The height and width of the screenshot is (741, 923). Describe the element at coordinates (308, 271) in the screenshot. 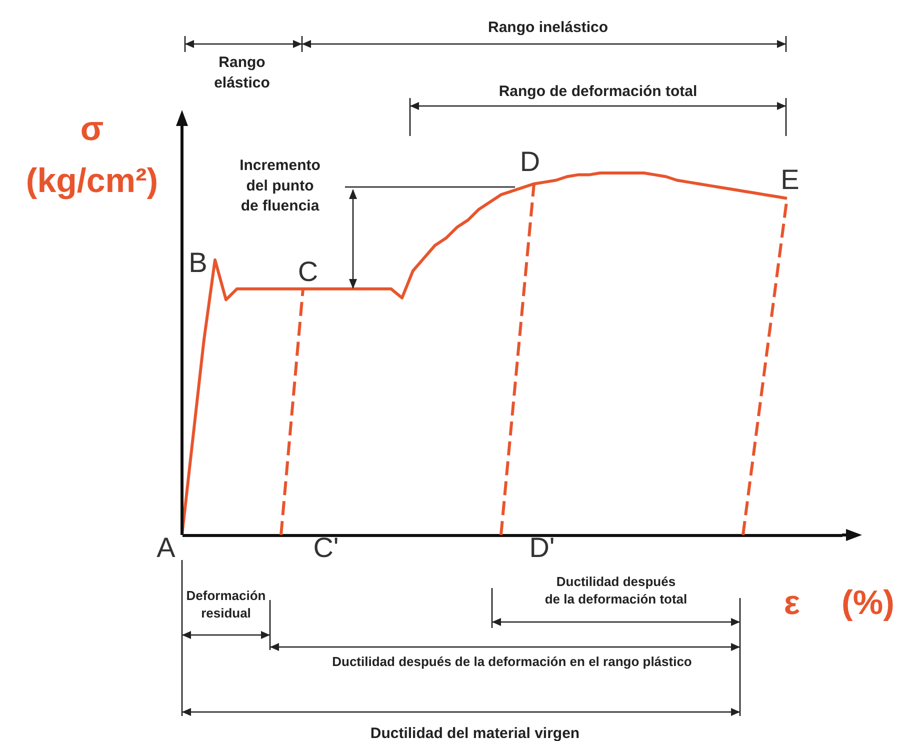

I see `annotation: C` at that location.